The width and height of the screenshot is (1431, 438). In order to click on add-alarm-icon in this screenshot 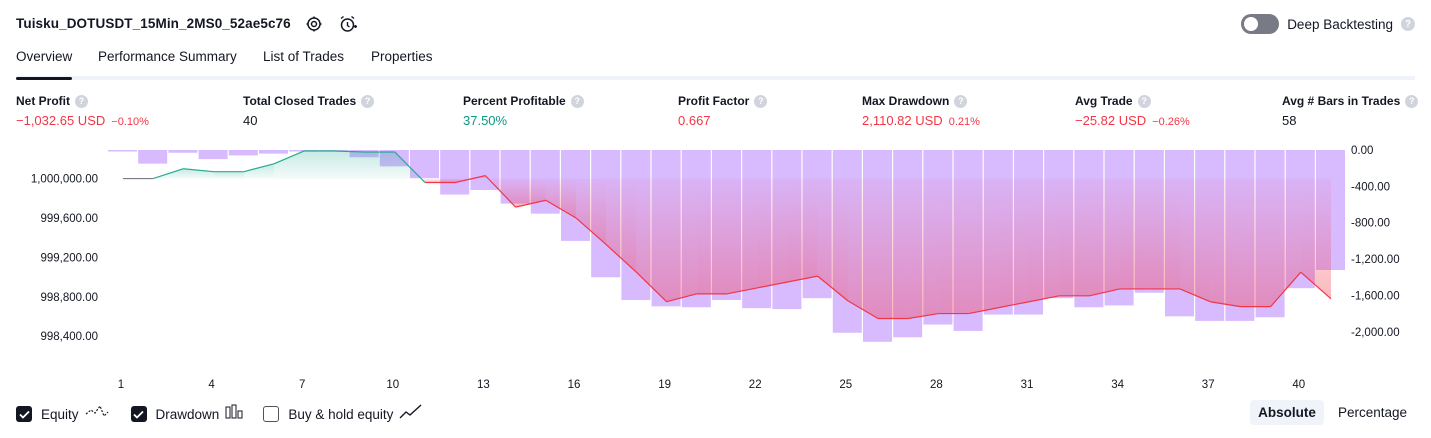, I will do `click(348, 24)`.